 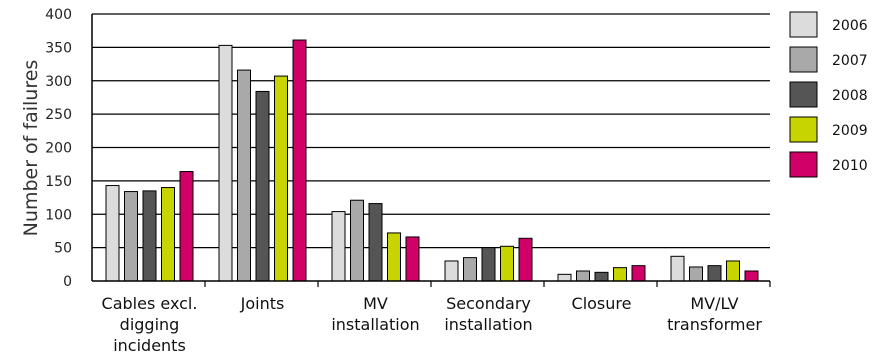 I want to click on y-tick-label: 150, so click(x=58, y=182).